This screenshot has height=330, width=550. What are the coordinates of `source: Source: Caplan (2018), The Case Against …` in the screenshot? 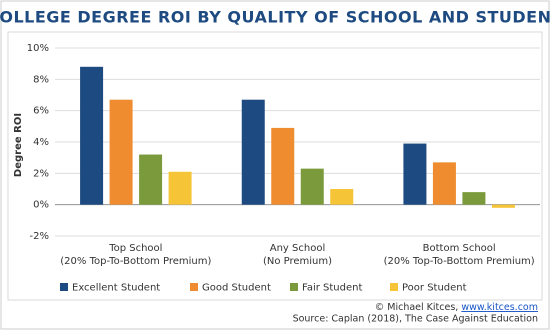 It's located at (415, 319).